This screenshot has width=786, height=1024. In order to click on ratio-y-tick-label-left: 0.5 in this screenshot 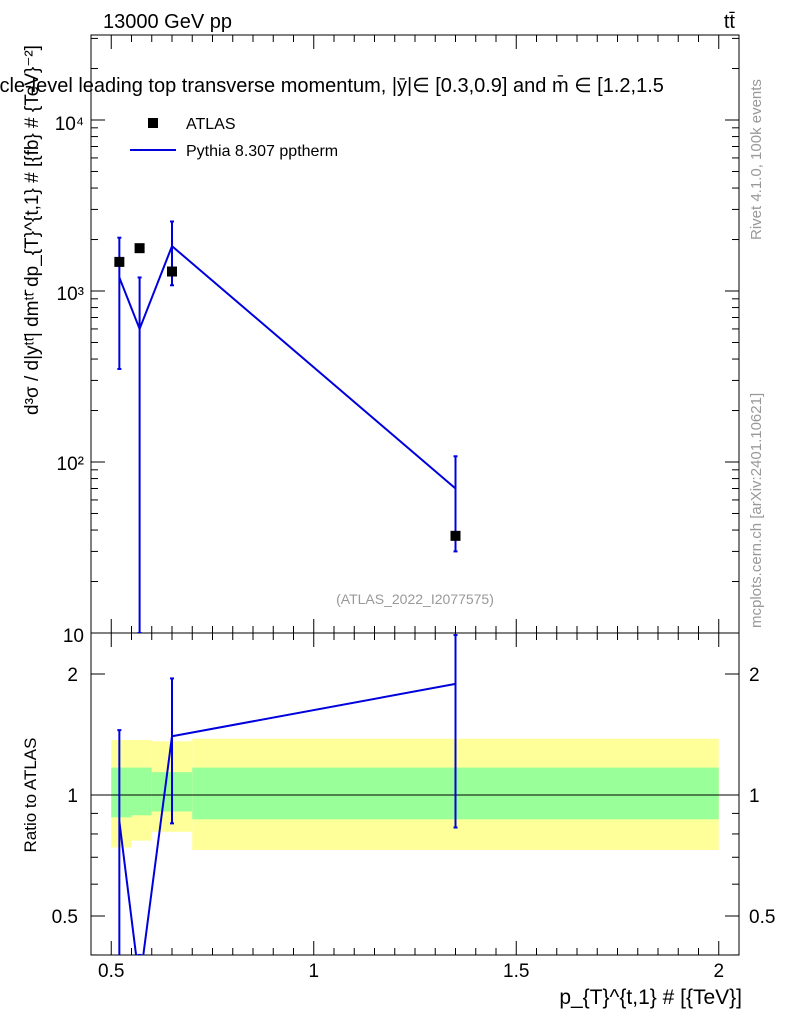, I will do `click(65, 917)`.